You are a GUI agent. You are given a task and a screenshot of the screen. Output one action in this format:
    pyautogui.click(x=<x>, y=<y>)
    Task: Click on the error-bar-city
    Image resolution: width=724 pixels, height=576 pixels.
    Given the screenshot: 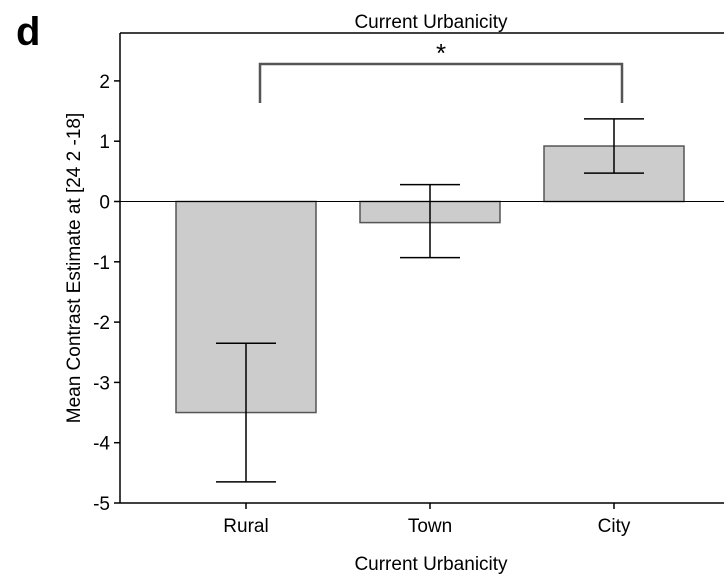 What is the action you would take?
    pyautogui.click(x=614, y=146)
    